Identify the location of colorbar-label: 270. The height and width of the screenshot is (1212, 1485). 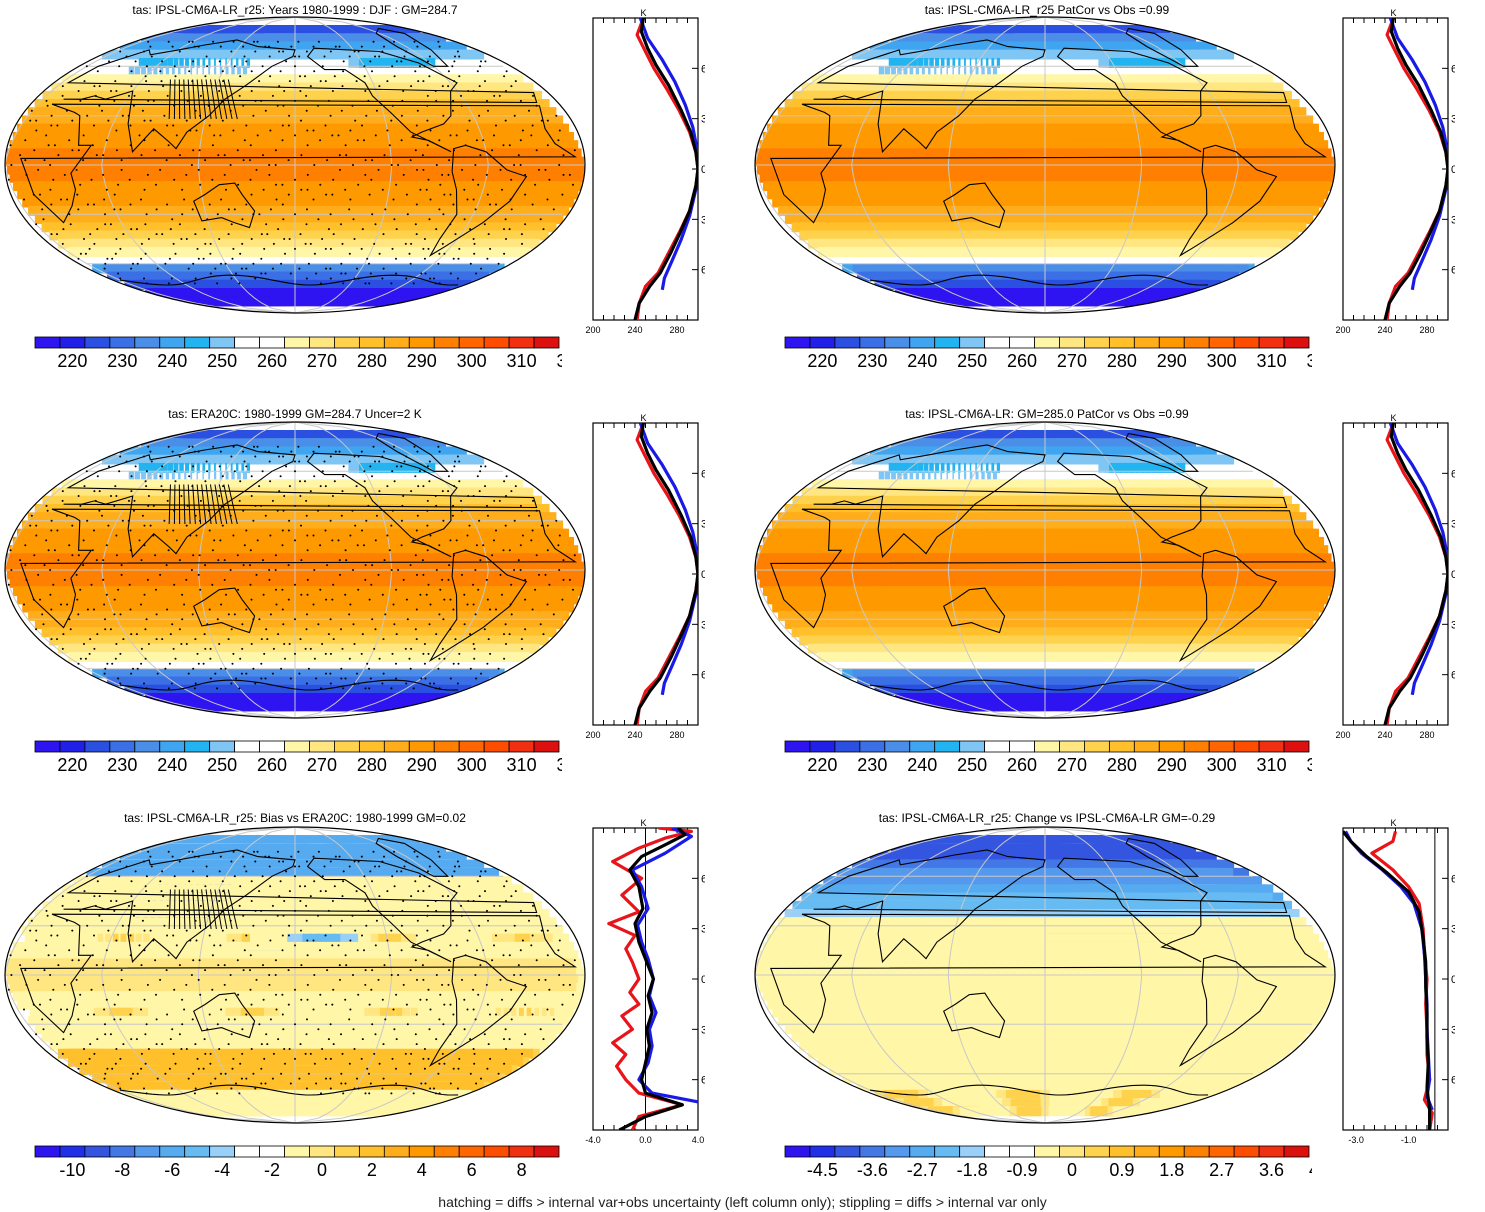
(322, 361).